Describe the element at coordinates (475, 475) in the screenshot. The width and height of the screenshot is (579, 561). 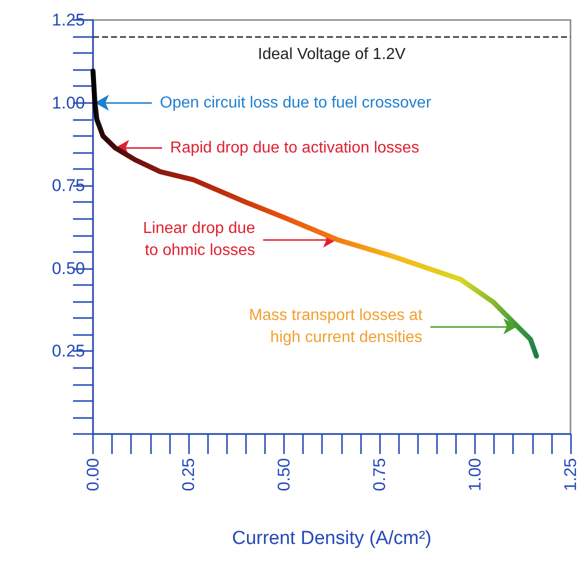
I see `x-tick-label: 1.00` at that location.